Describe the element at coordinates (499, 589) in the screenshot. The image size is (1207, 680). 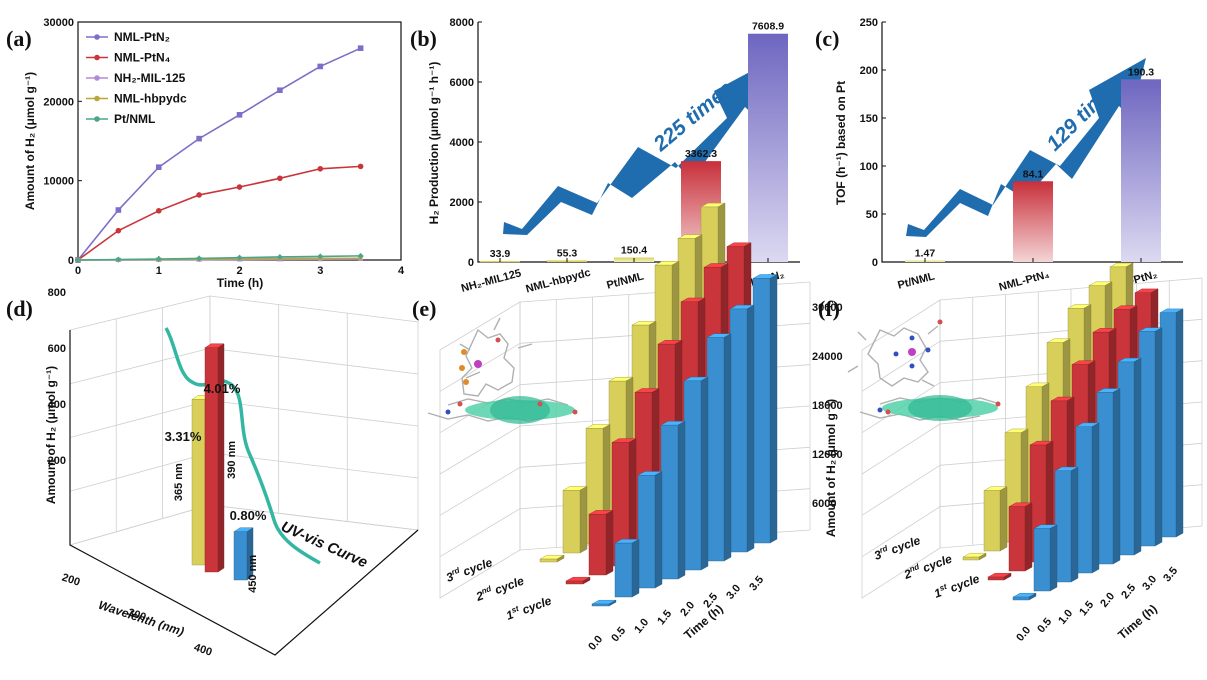
I see `cycle-label: 2nd cycle` at that location.